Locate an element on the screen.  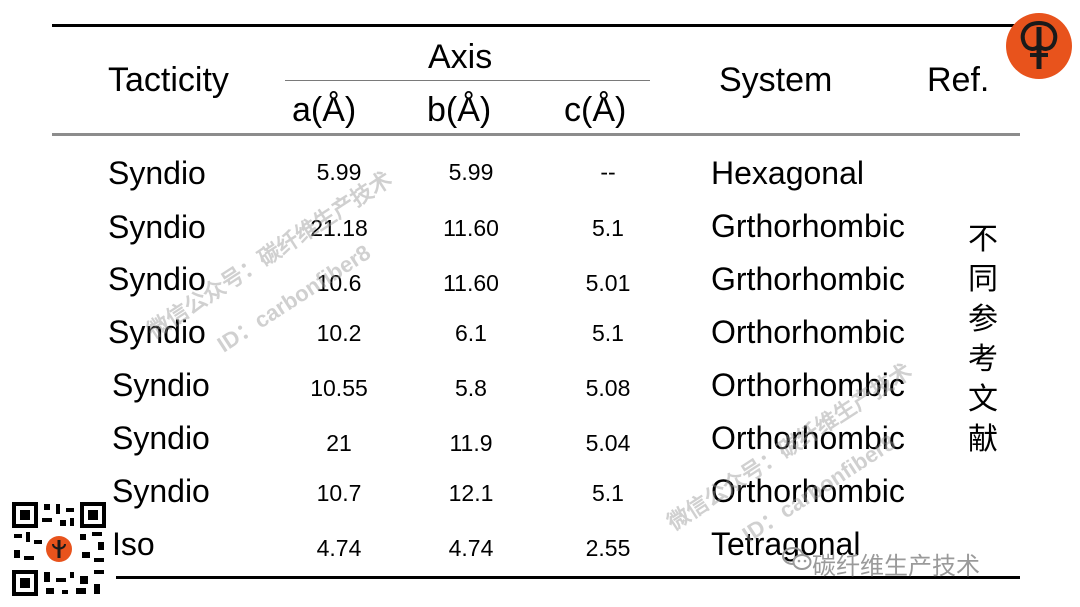
footer-brand: 碳纤维生产技术 is located at coordinates (896, 566).